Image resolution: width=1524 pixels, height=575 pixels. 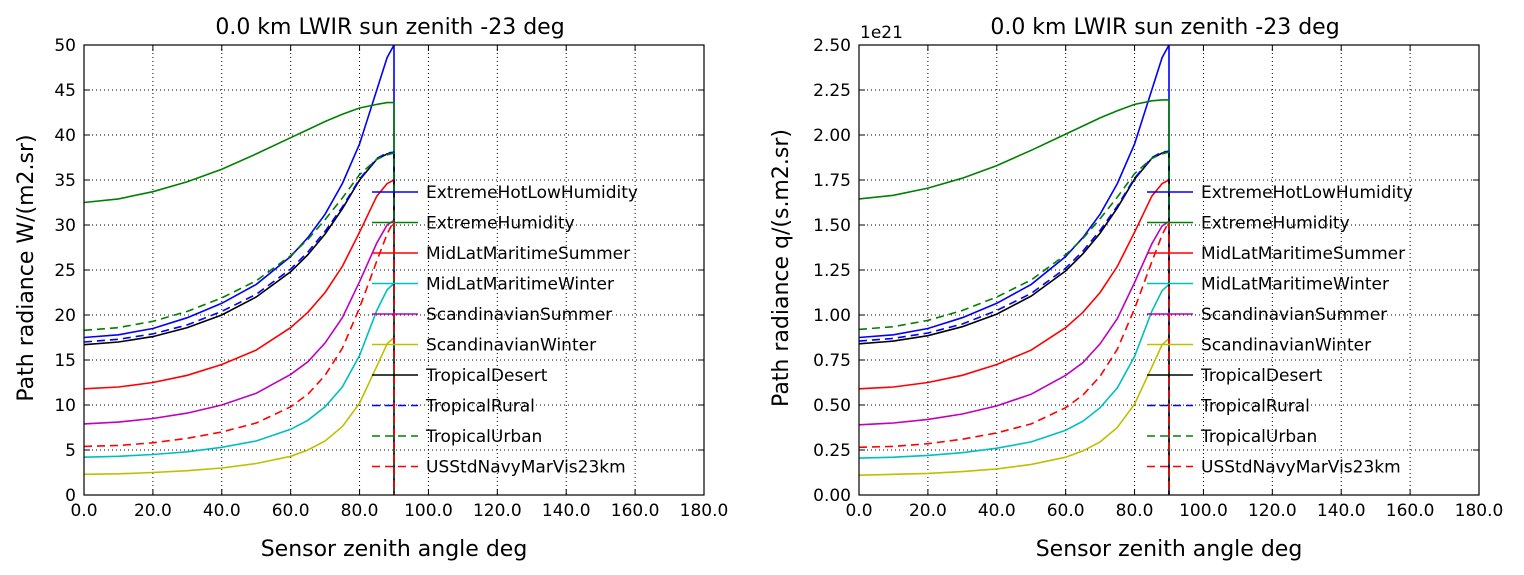 What do you see at coordinates (1294, 315) in the screenshot?
I see `legend-label: ScandinavianSummer` at bounding box center [1294, 315].